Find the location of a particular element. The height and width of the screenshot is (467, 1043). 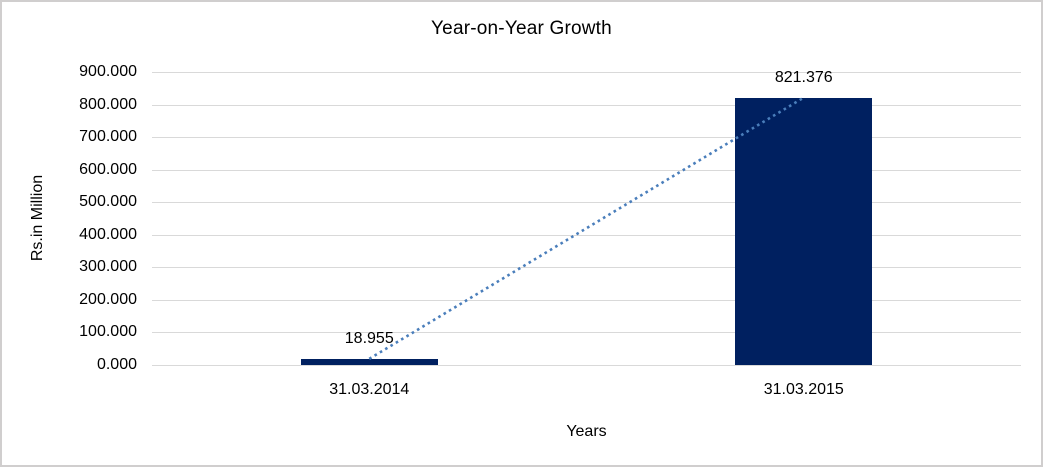

data-label: 18.955 is located at coordinates (369, 338).